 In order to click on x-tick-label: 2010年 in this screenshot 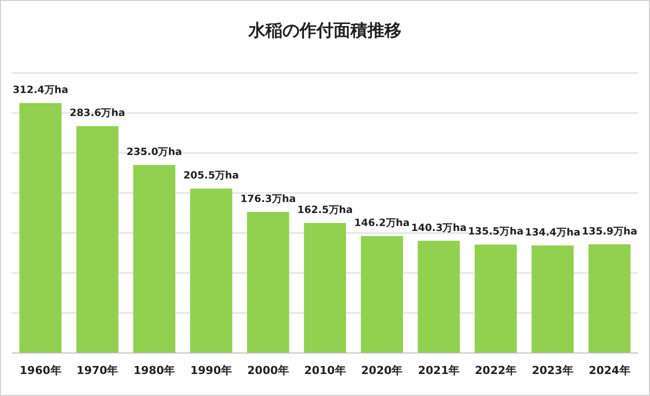, I will do `click(325, 370)`.